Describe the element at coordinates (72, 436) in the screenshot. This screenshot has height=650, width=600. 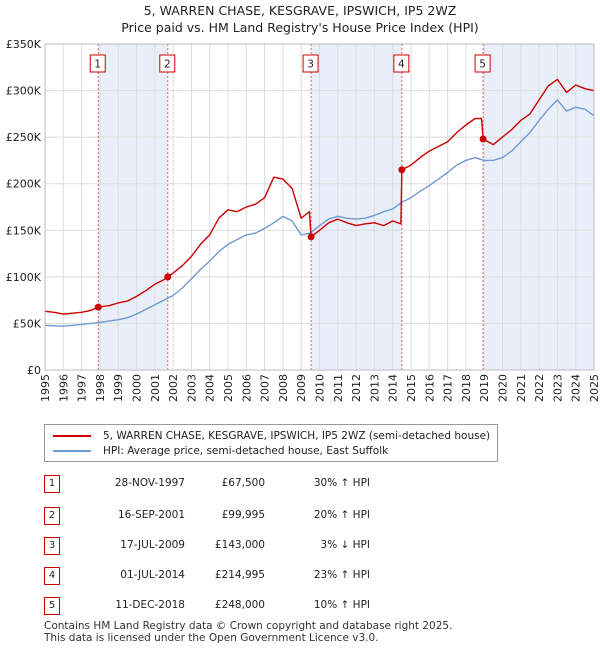
I see `legend-swatch-property` at that location.